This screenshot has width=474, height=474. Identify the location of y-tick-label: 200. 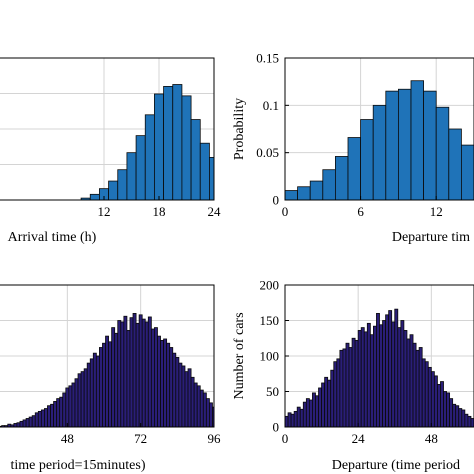
(270, 285).